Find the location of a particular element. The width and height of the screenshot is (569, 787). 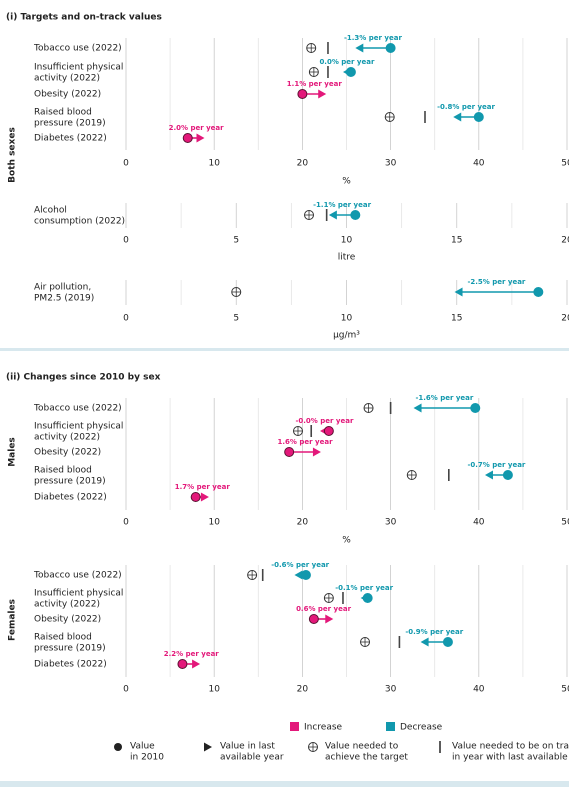

category-label: Air pollution, PM2.5 (2019) is located at coordinates (64, 292).